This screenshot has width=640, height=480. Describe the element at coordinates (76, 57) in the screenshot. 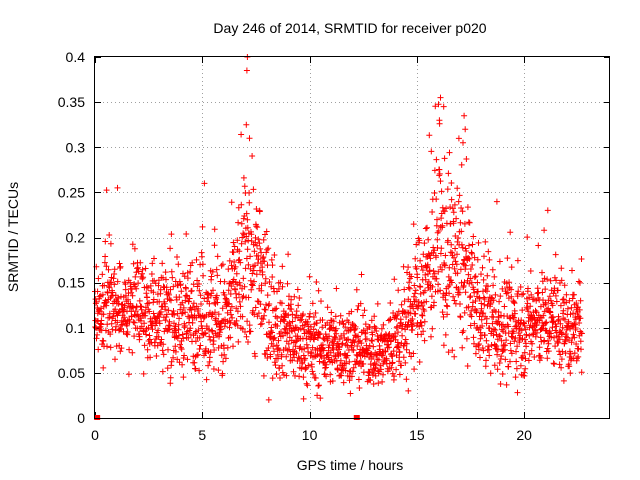

I see `y-tick-label: 0.4` at that location.